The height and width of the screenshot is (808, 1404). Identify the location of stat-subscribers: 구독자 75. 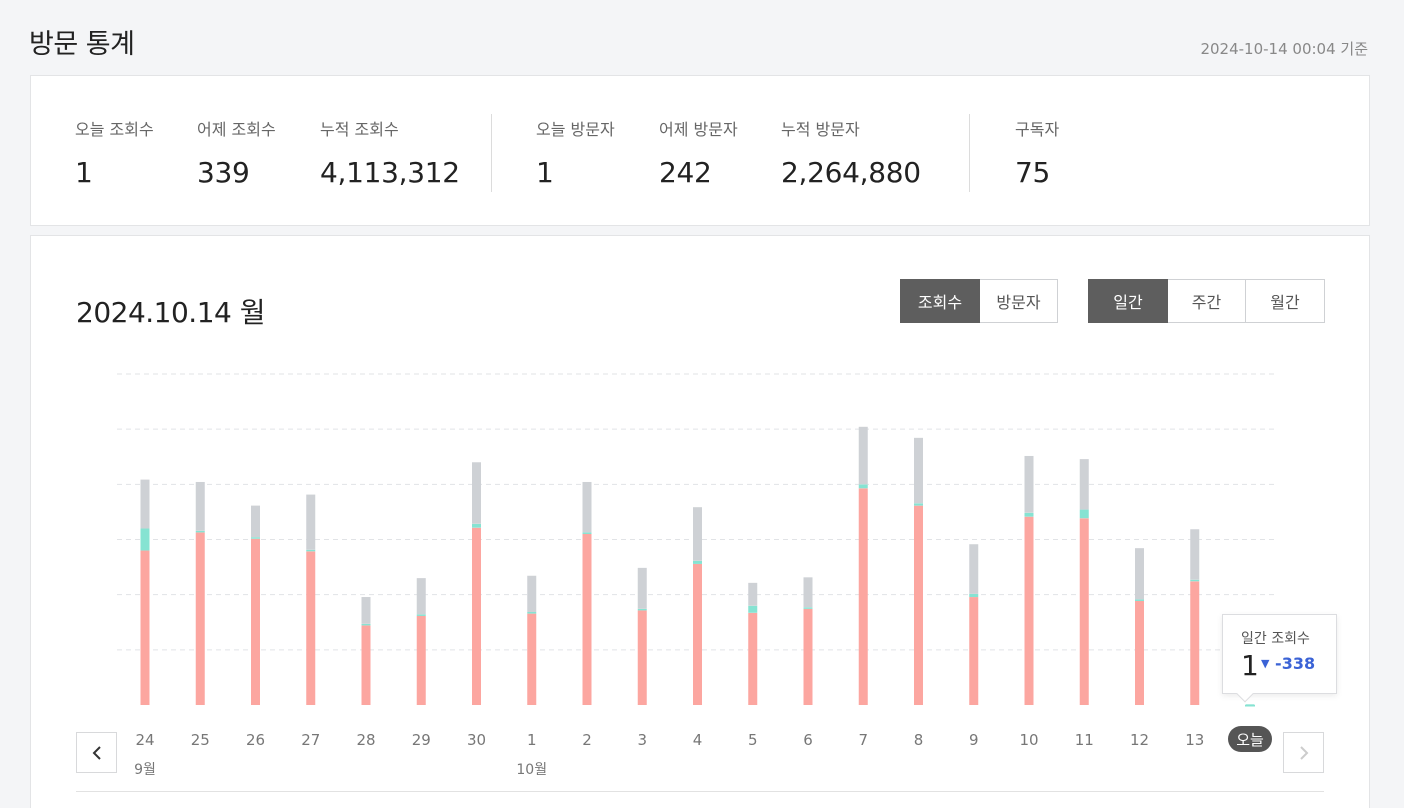
(1037, 152).